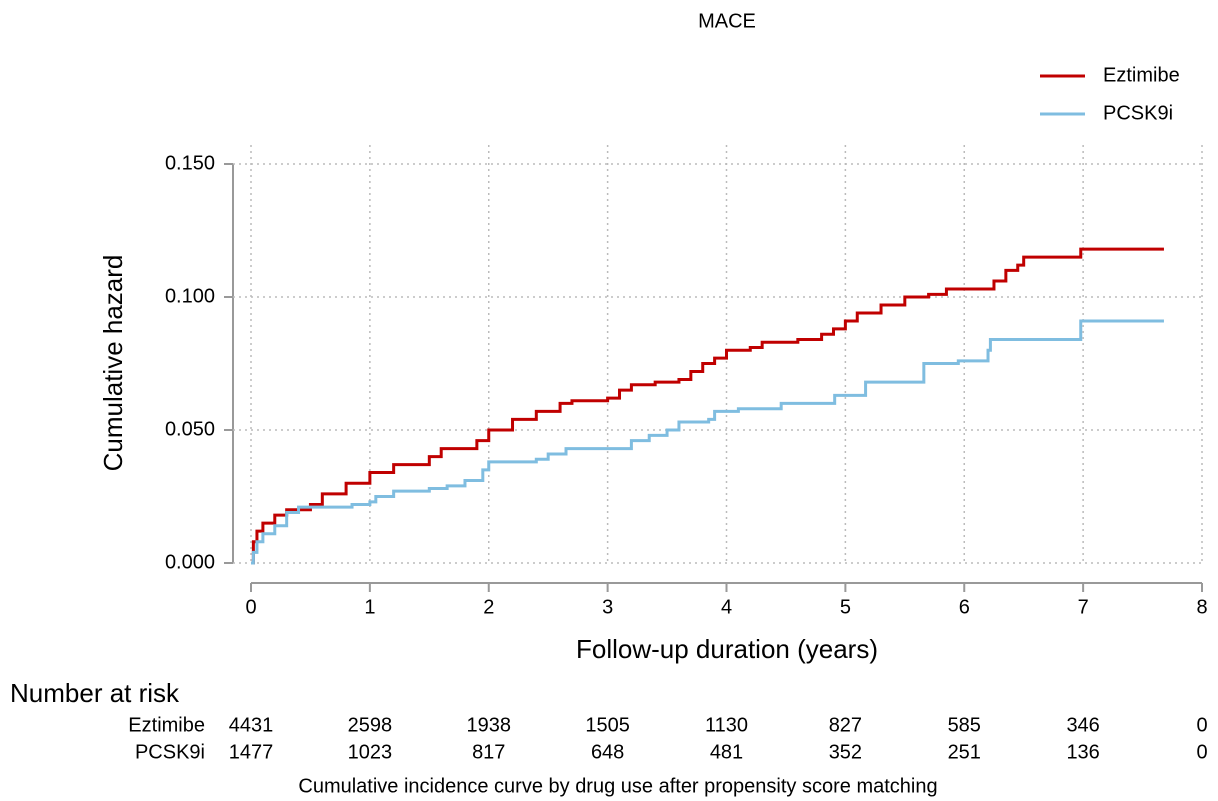 This screenshot has height=801, width=1218. I want to click on risk-row-label: Eztimibe, so click(166, 725).